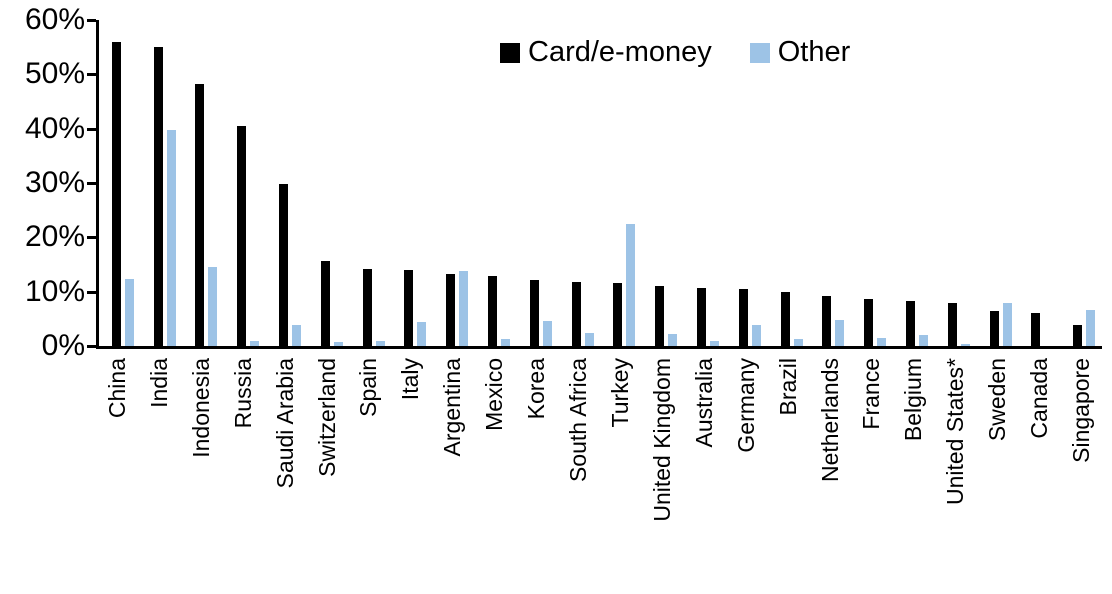 This screenshot has width=1112, height=594. I want to click on x-label-cell: Canada, so click(1039, 398).